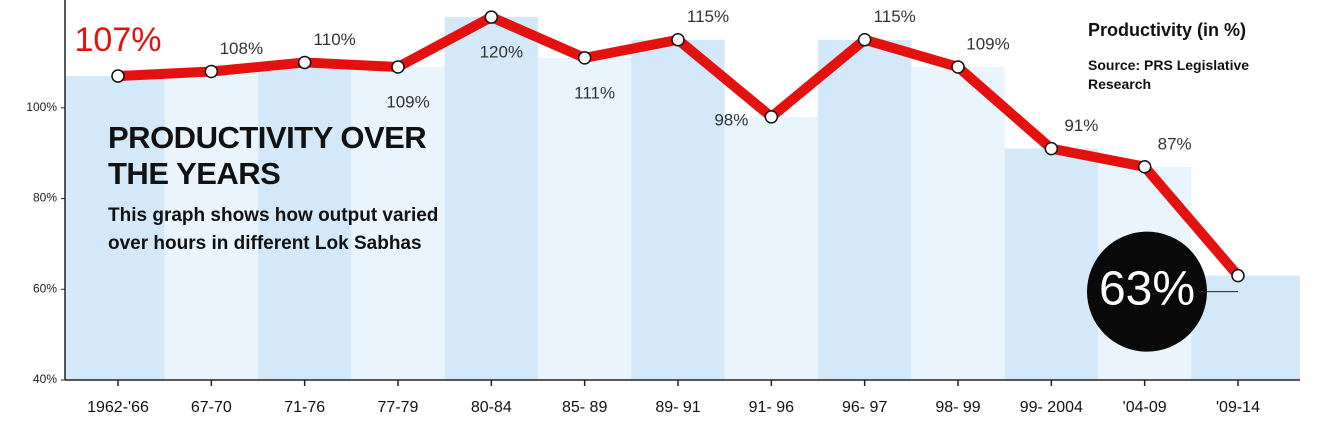  What do you see at coordinates (957, 407) in the screenshot?
I see `x-tick-label: 98- 99` at bounding box center [957, 407].